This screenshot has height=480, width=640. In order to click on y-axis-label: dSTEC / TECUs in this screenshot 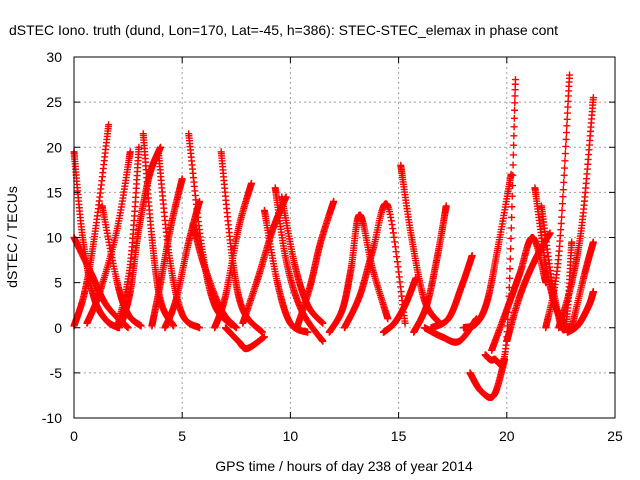, I will do `click(12, 237)`.